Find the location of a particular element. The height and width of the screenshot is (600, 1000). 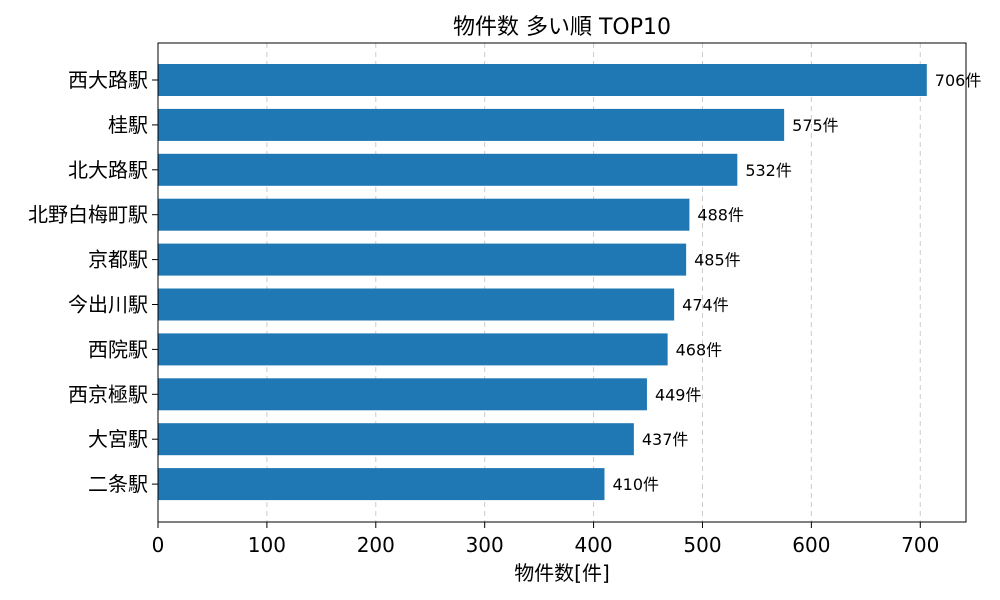

x-tick-label: 400 is located at coordinates (593, 545).